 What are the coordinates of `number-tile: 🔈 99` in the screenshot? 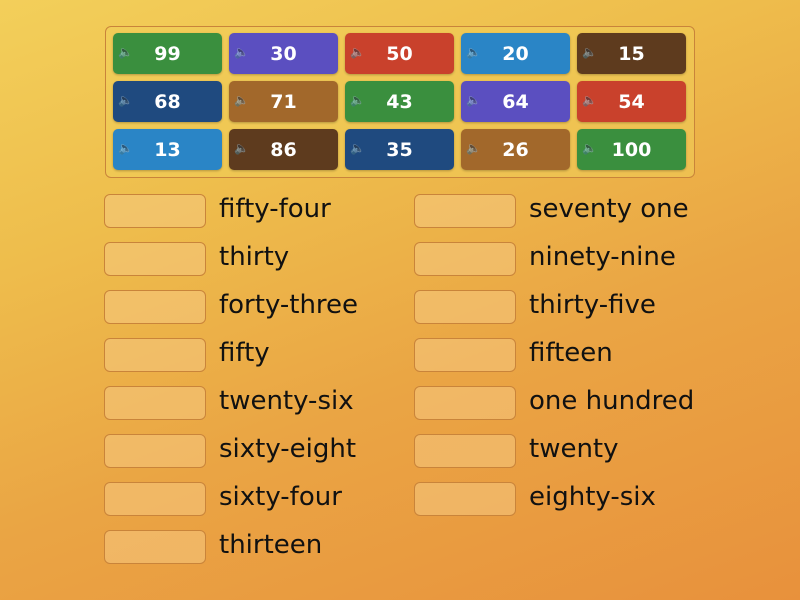 It's located at (167, 53).